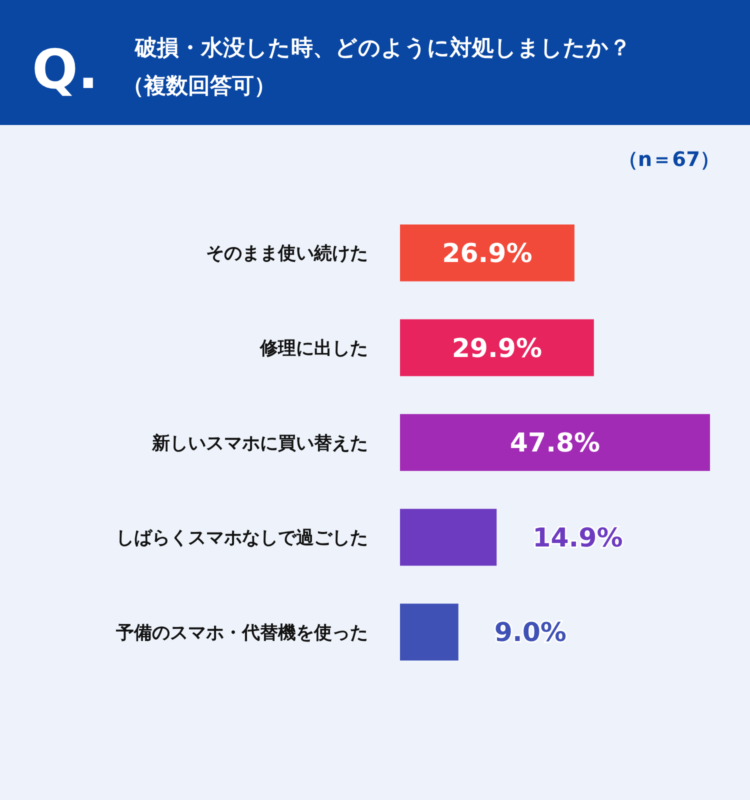  Describe the element at coordinates (199, 86) in the screenshot. I see `text: （複数回答可）` at that location.